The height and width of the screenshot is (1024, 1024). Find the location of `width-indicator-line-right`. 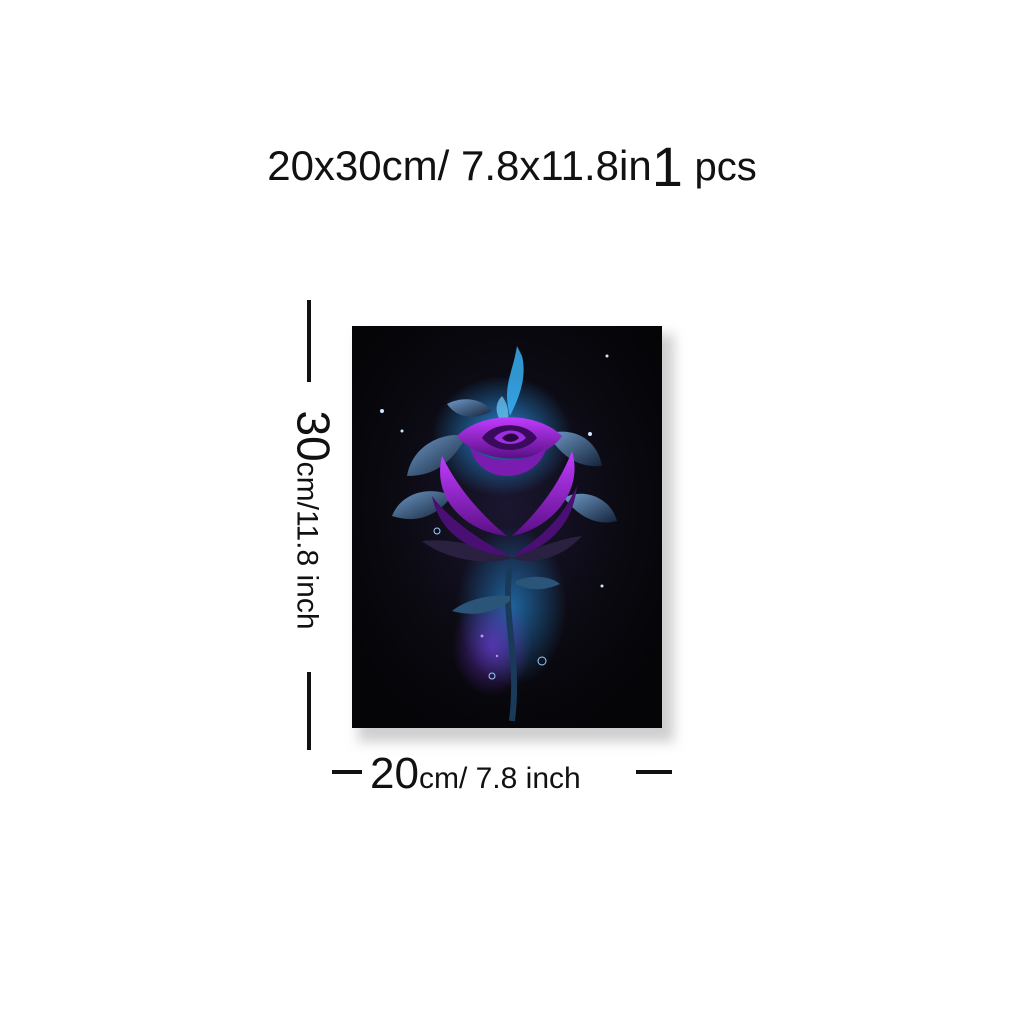

width-indicator-line-right is located at coordinates (654, 772).